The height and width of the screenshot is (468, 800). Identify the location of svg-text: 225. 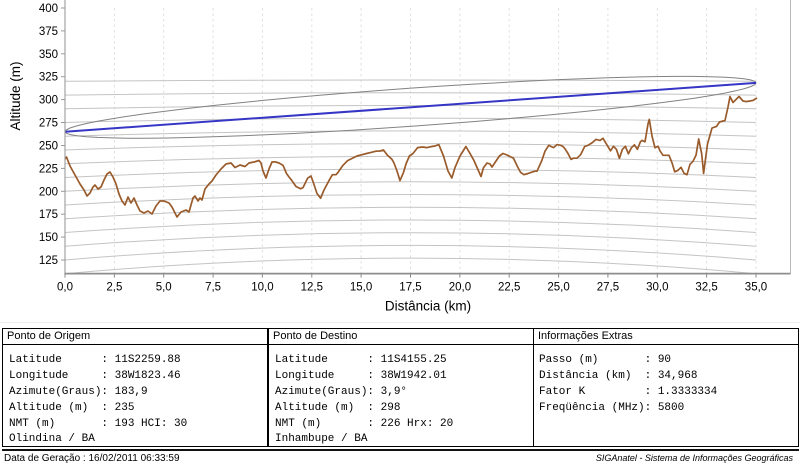
(48, 169).